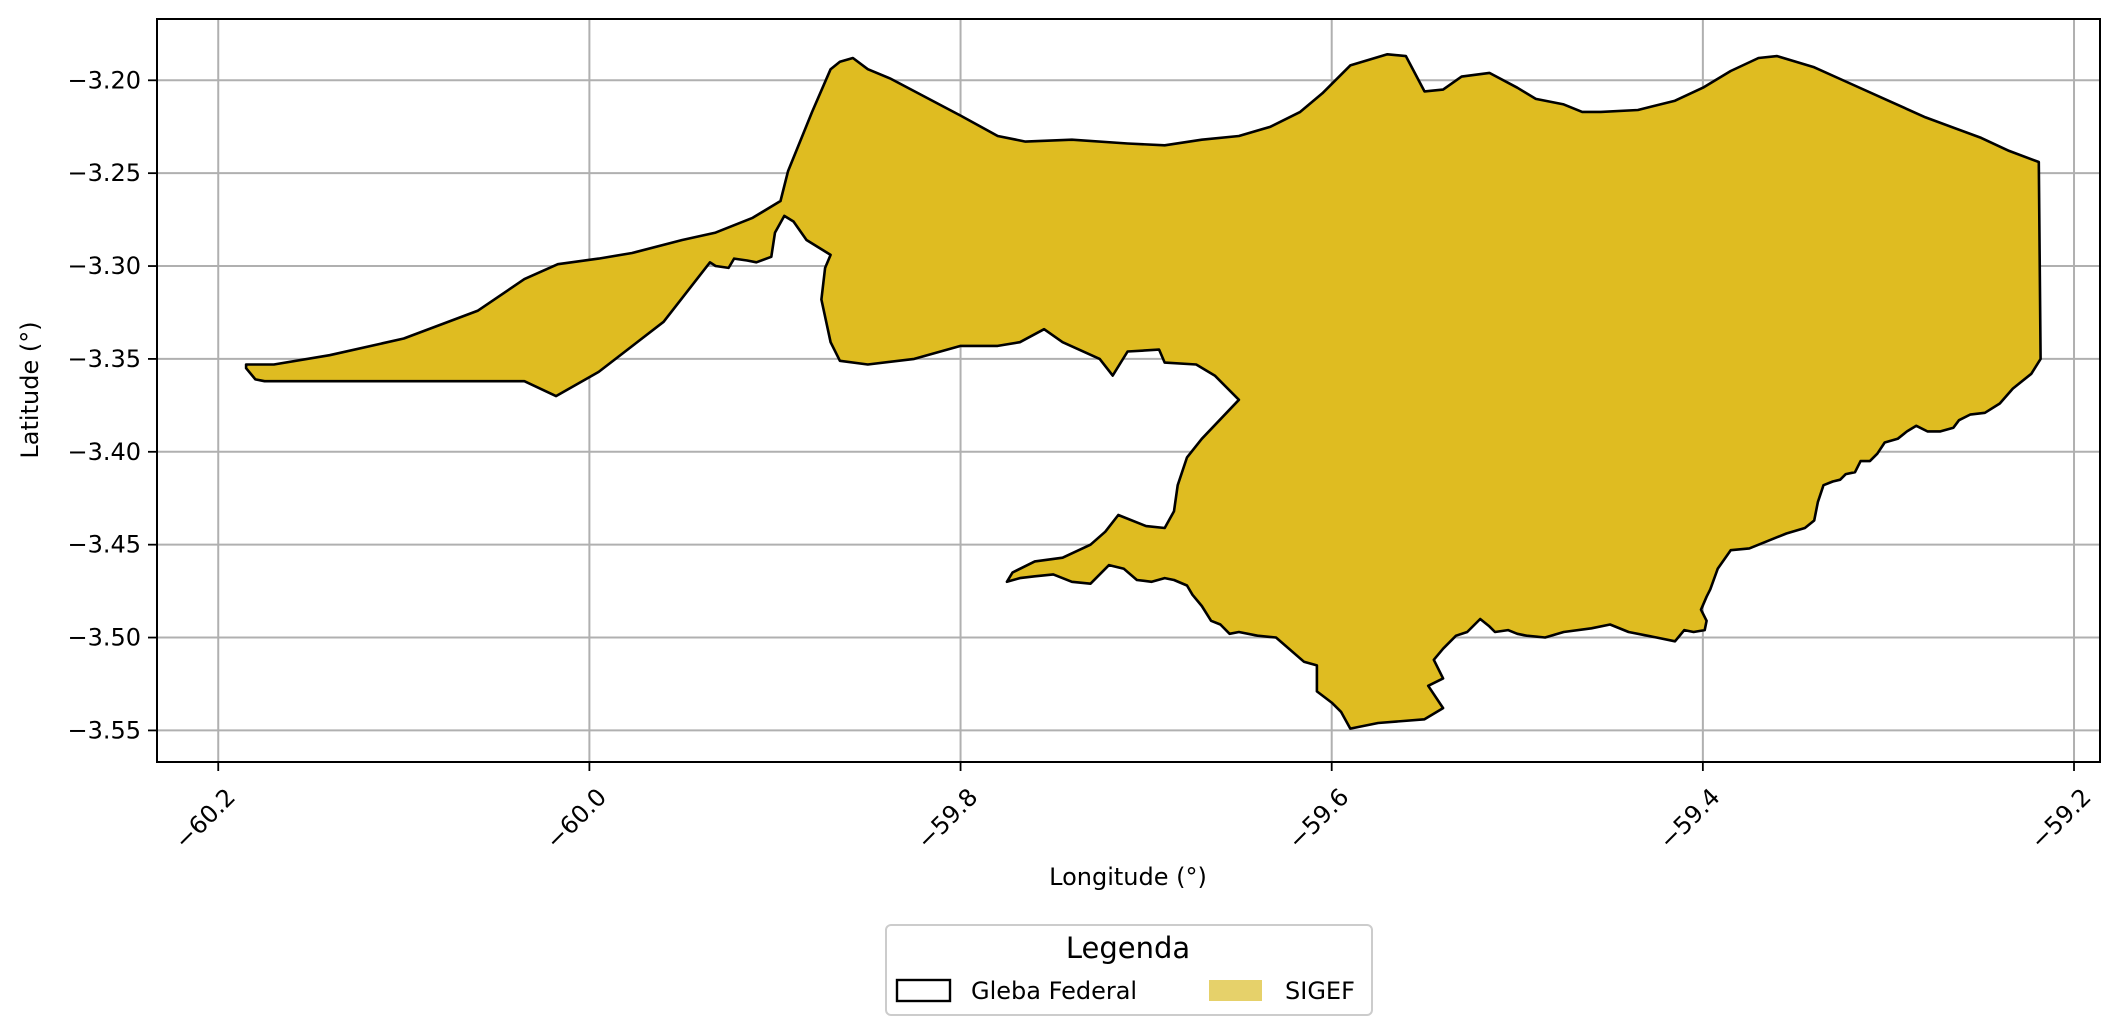 Image resolution: width=2121 pixels, height=1031 pixels. Describe the element at coordinates (104, 266) in the screenshot. I see `y-tick-label: −3.30` at that location.